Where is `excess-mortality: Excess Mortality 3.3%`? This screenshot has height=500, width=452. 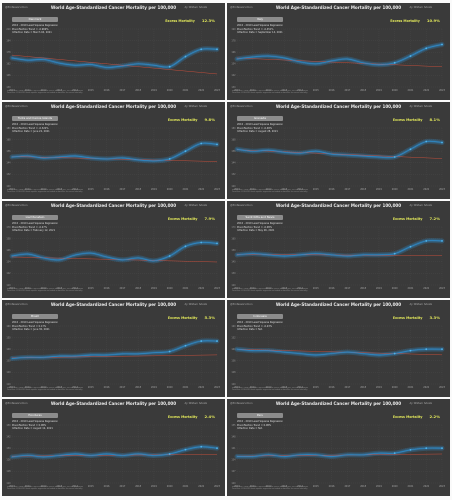 excess-mortality: Excess Mortality 3.3% is located at coordinates (416, 317).